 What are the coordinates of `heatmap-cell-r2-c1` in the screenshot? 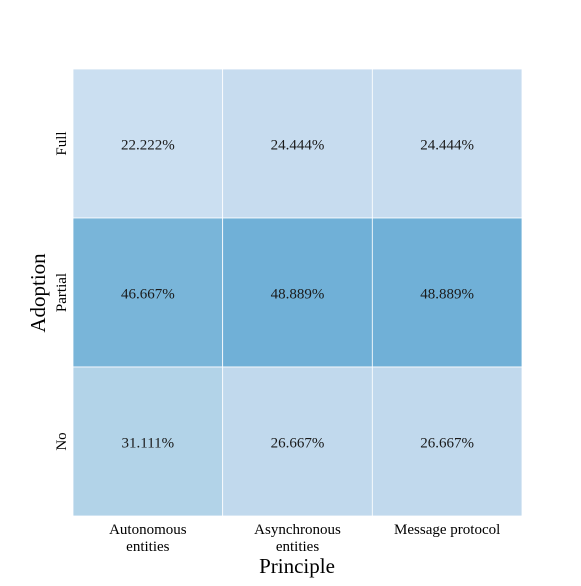 It's located at (297, 441).